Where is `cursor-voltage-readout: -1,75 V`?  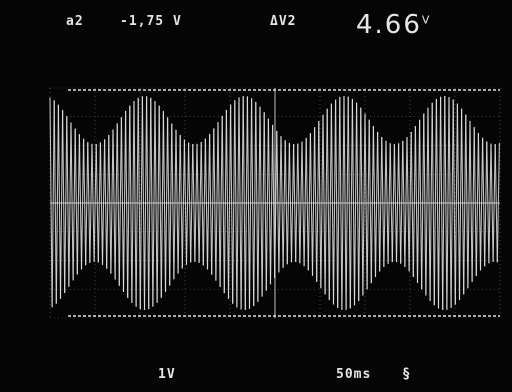 cursor-voltage-readout: -1,75 V is located at coordinates (151, 21).